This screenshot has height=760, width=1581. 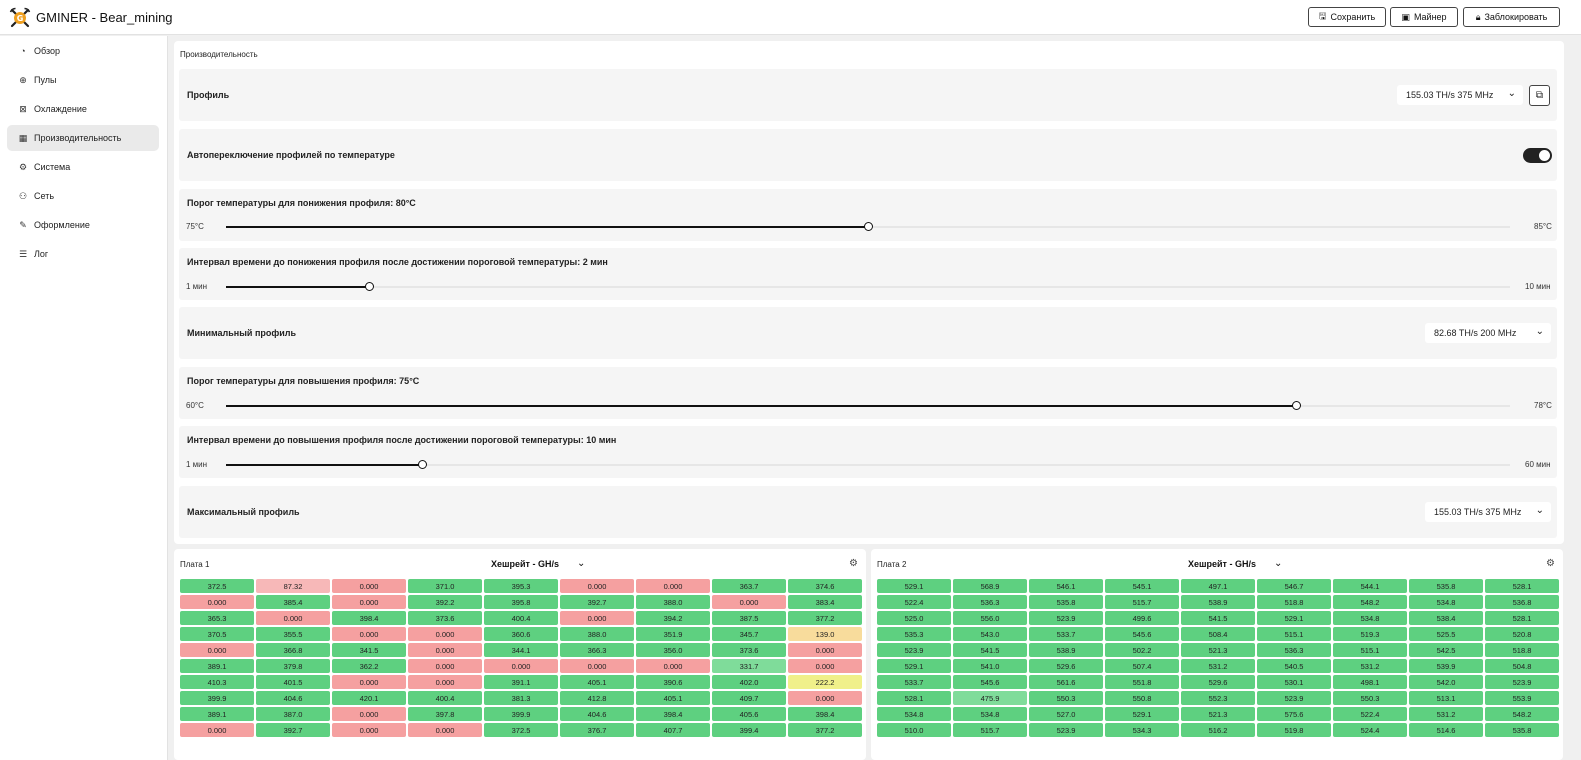 I want to click on board-1-metric-select: Хешрейт - GH/s ⌄, so click(x=538, y=563).